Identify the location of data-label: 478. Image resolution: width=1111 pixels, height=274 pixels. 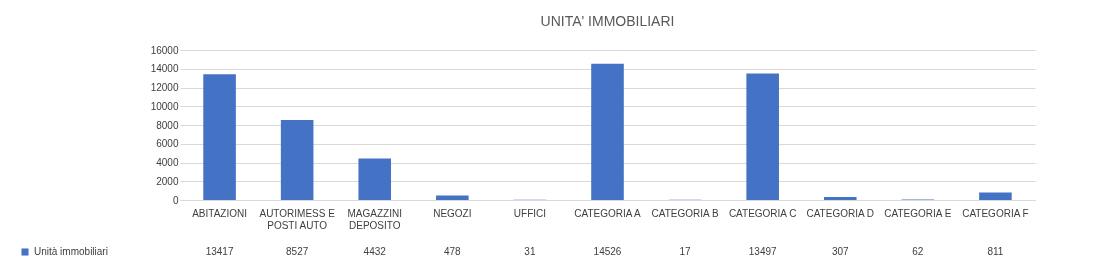
(452, 251).